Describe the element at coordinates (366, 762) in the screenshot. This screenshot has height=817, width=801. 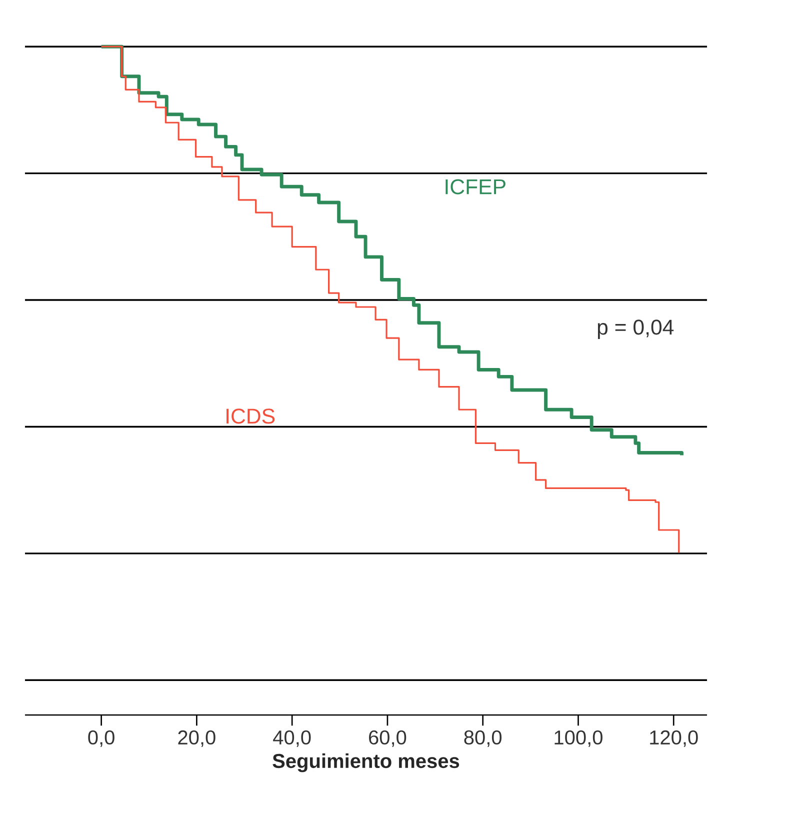
I see `x-axis-title: Seguimiento meses` at that location.